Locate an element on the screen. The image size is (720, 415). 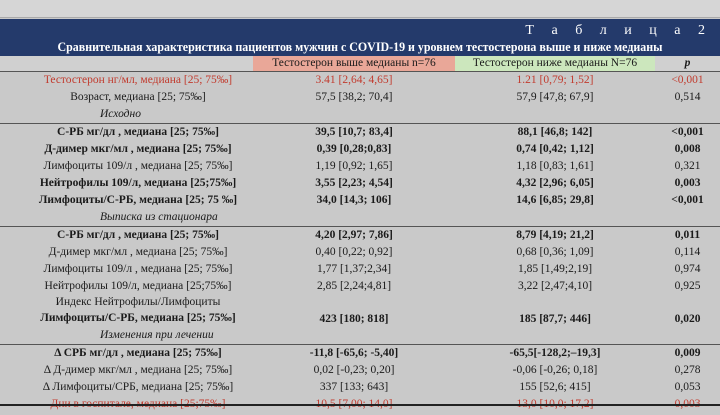
cell-p: 0,053 is located at coordinates (687, 387).